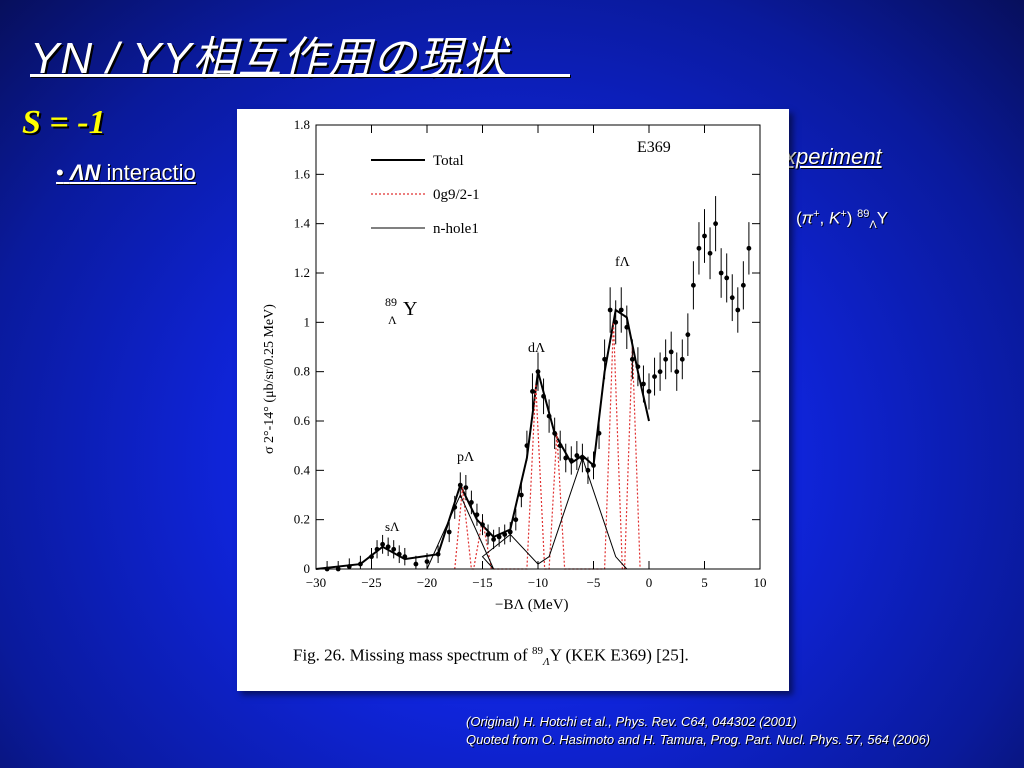  What do you see at coordinates (391, 302) in the screenshot?
I see `nucleus-mass: 89` at bounding box center [391, 302].